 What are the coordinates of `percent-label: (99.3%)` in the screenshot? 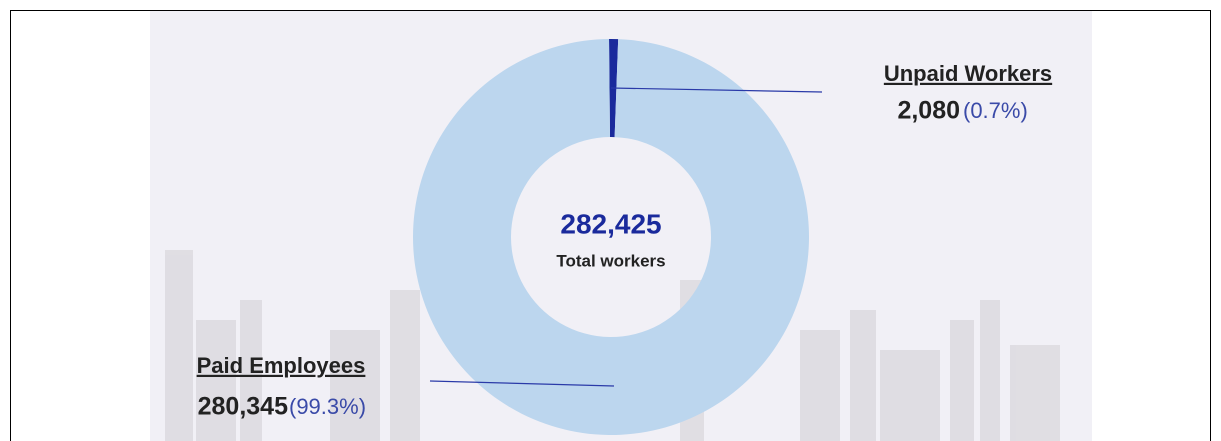 It's located at (327, 406).